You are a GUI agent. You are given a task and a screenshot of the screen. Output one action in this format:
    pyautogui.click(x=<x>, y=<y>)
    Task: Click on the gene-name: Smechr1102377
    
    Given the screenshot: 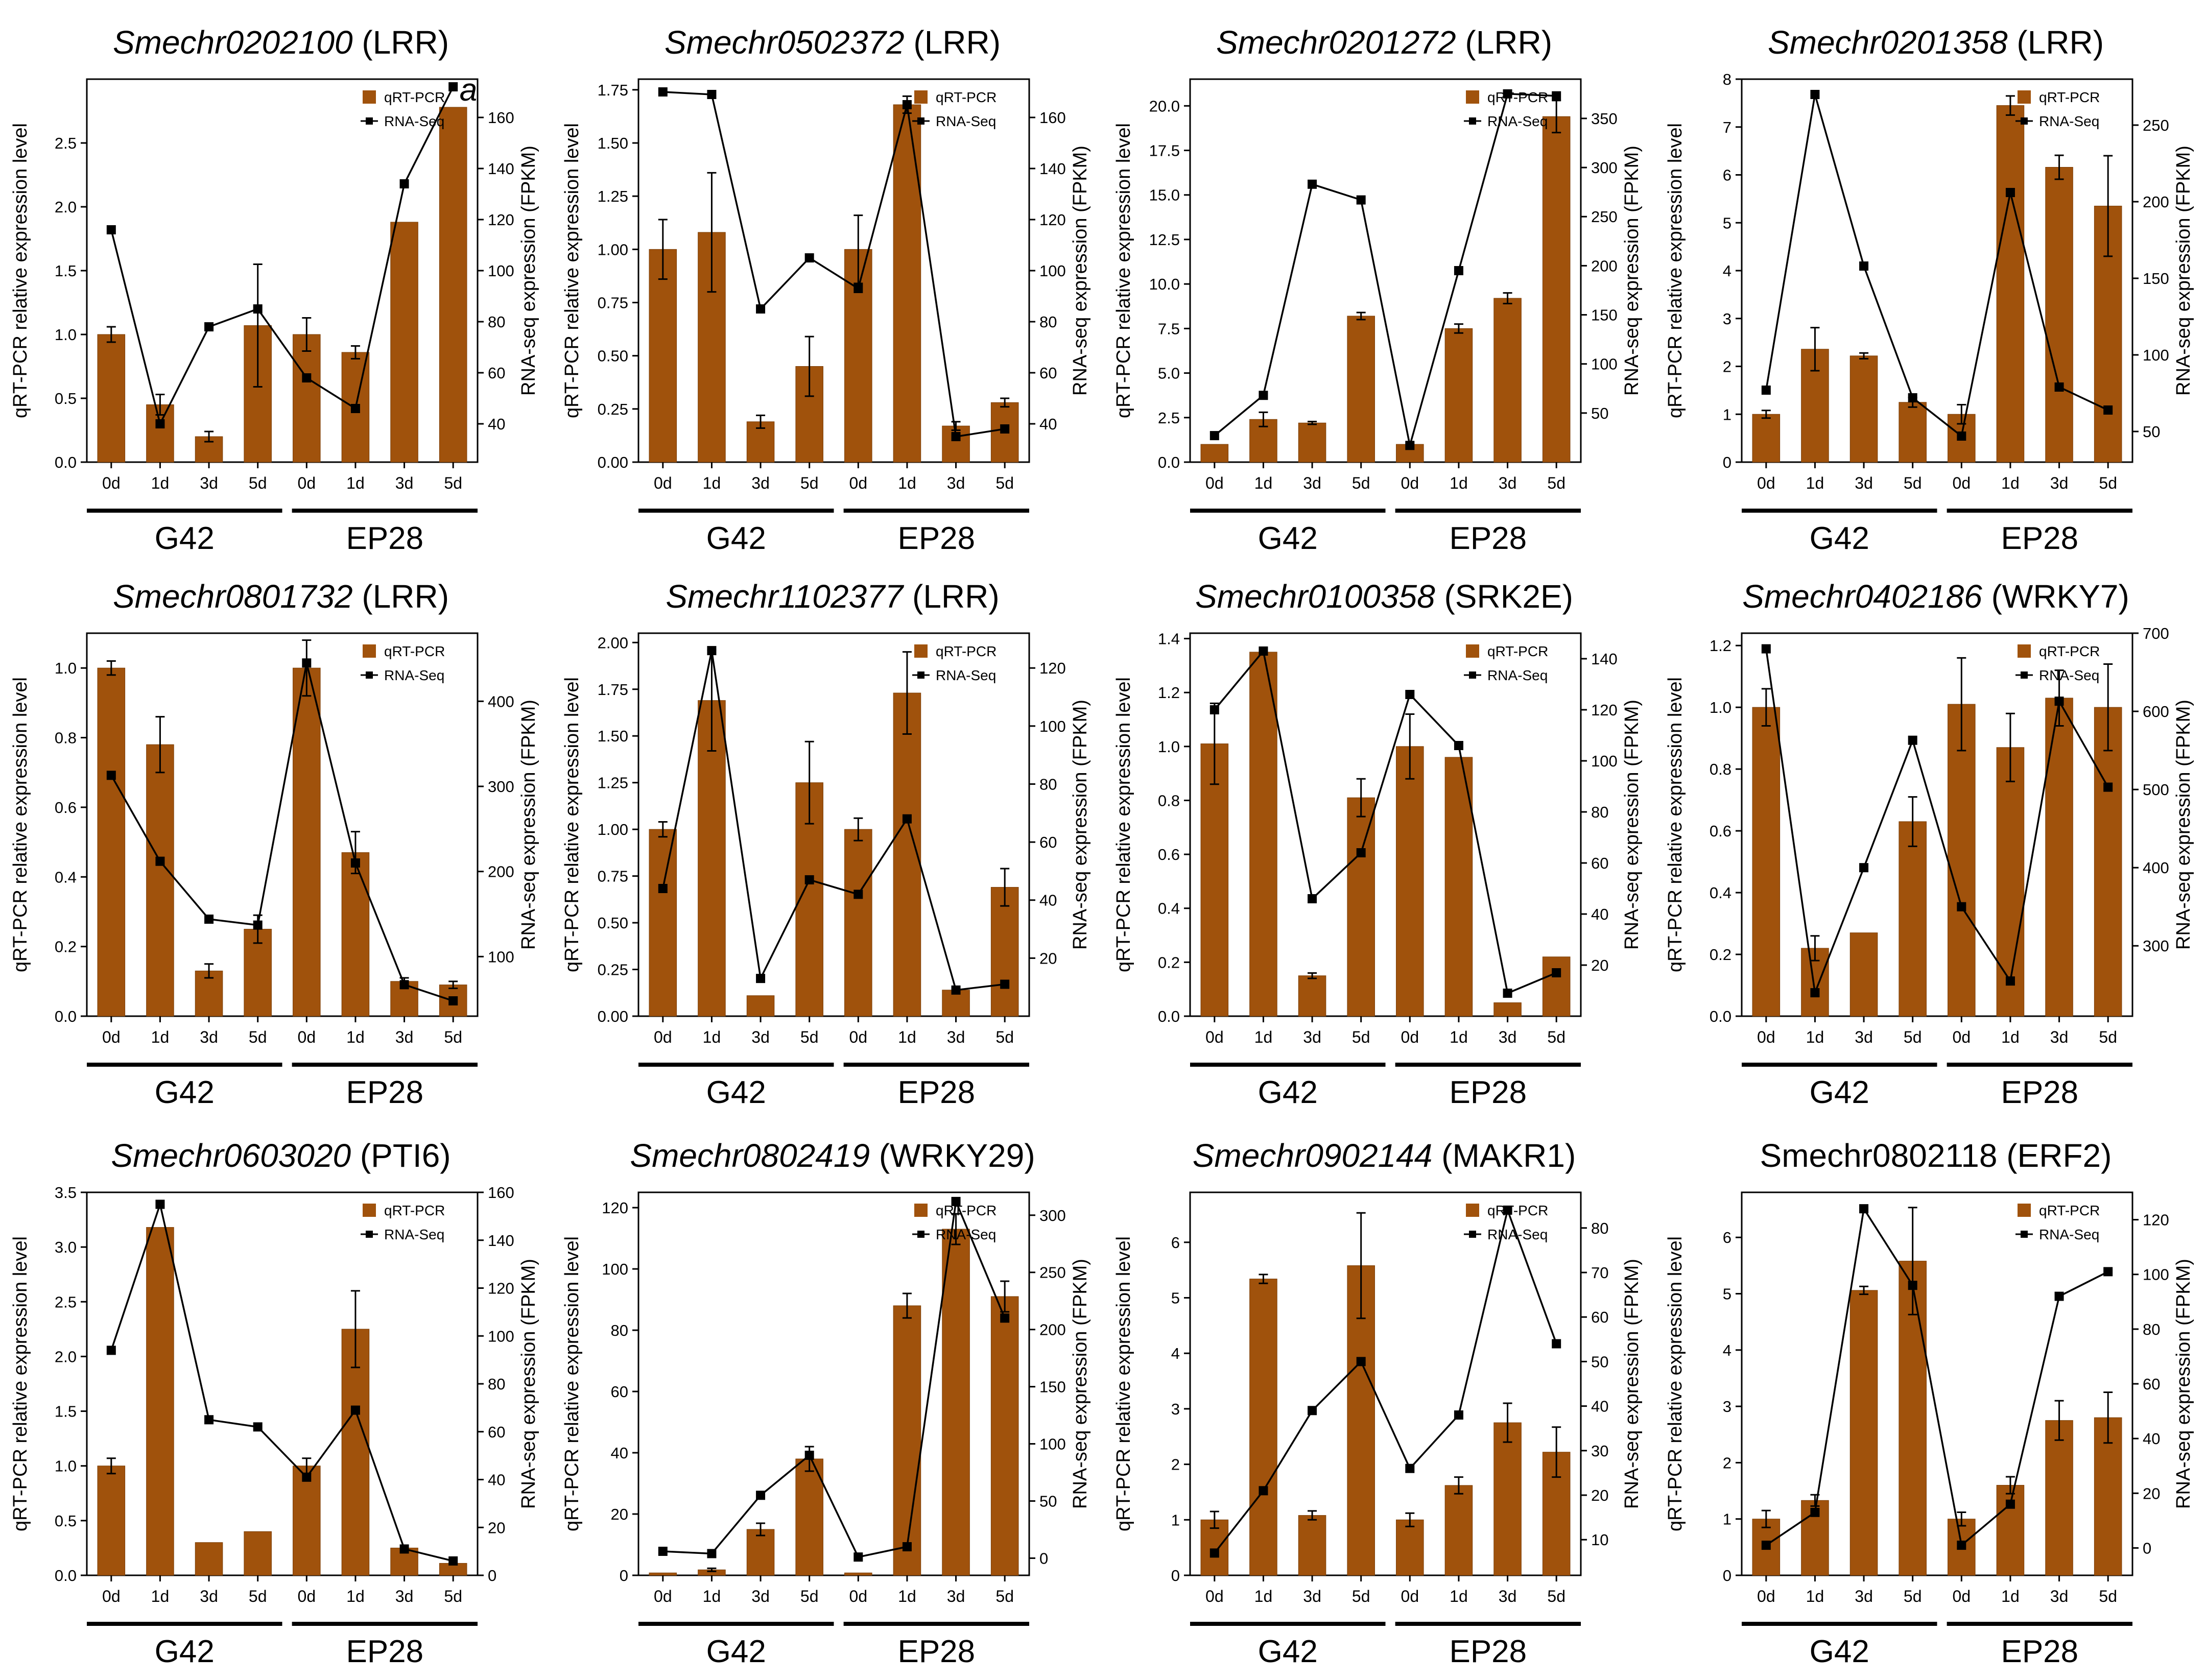 What is the action you would take?
    pyautogui.click(x=785, y=596)
    